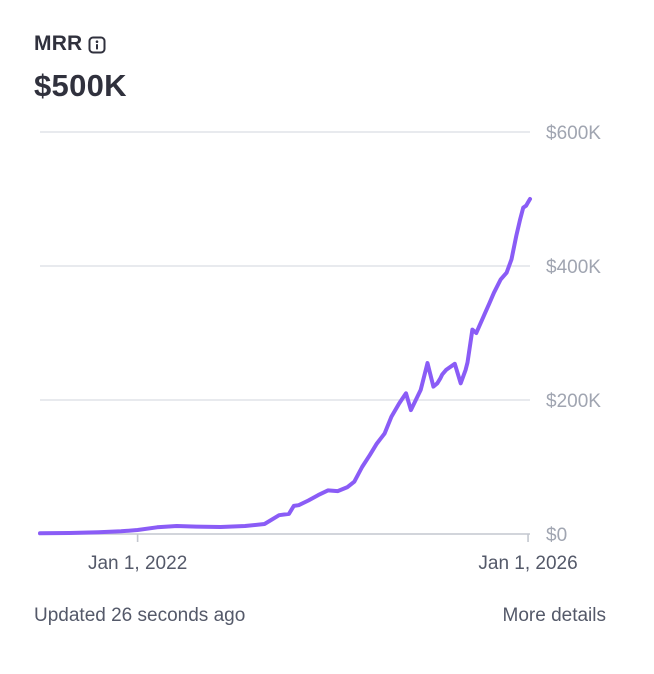 The width and height of the screenshot is (654, 674). What do you see at coordinates (58, 43) in the screenshot?
I see `metric-title: MRR` at bounding box center [58, 43].